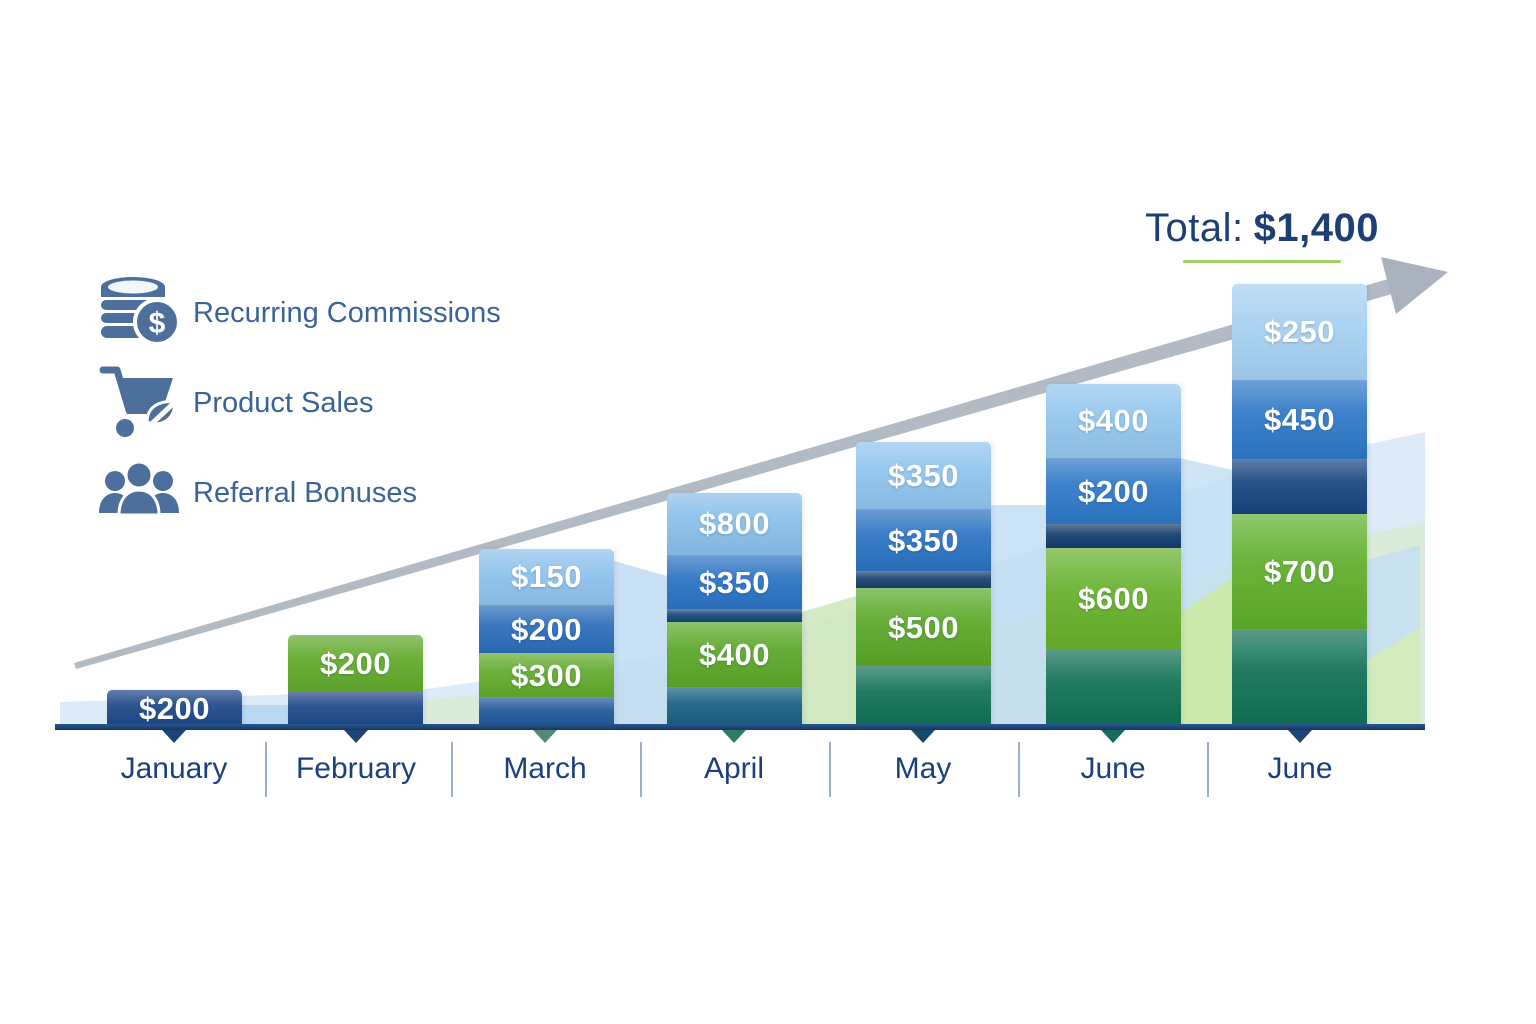  I want to click on segment-value-label: $500, so click(923, 627).